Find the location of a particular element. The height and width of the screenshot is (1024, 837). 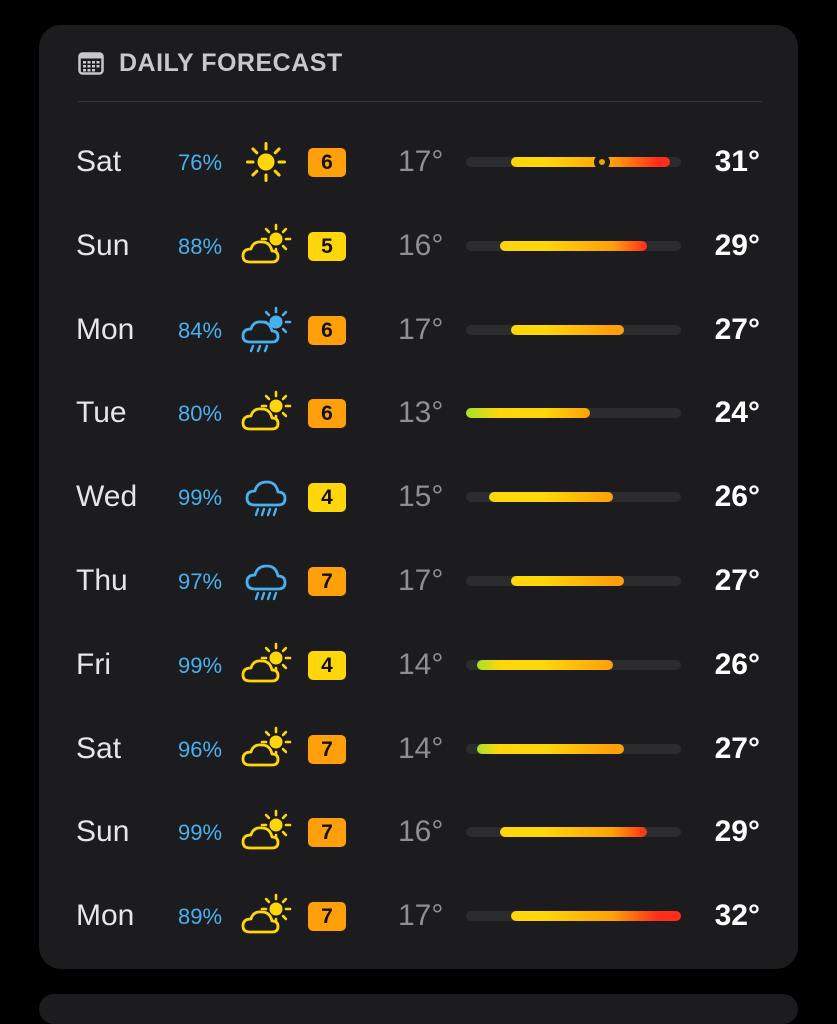

forecast-row: Sat 96% 7 14° 27° is located at coordinates (418, 748).